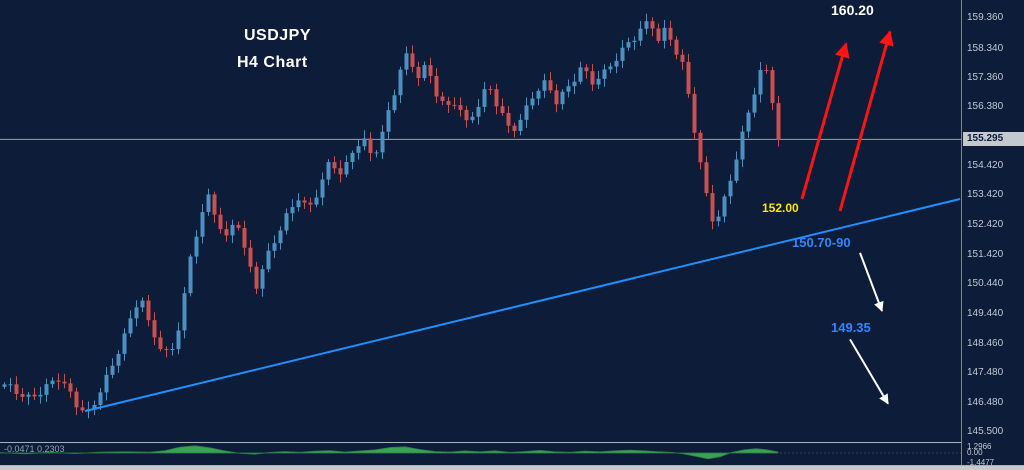 This screenshot has height=470, width=1024. Describe the element at coordinates (993, 139) in the screenshot. I see `current-price-badge: 155.295` at that location.